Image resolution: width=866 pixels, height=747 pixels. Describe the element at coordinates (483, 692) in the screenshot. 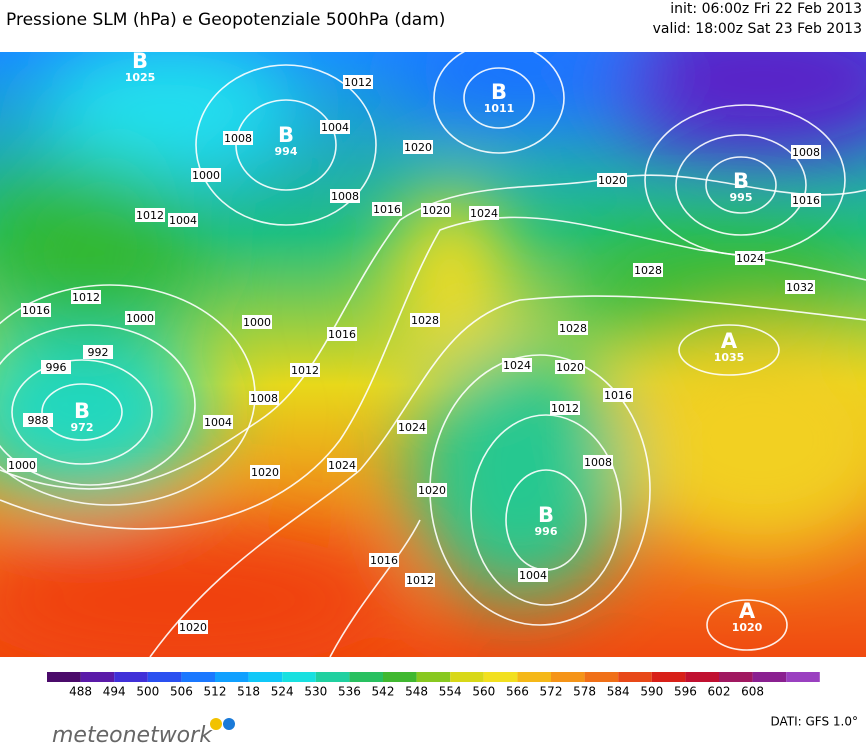

I see `colorbar-label: 560` at that location.